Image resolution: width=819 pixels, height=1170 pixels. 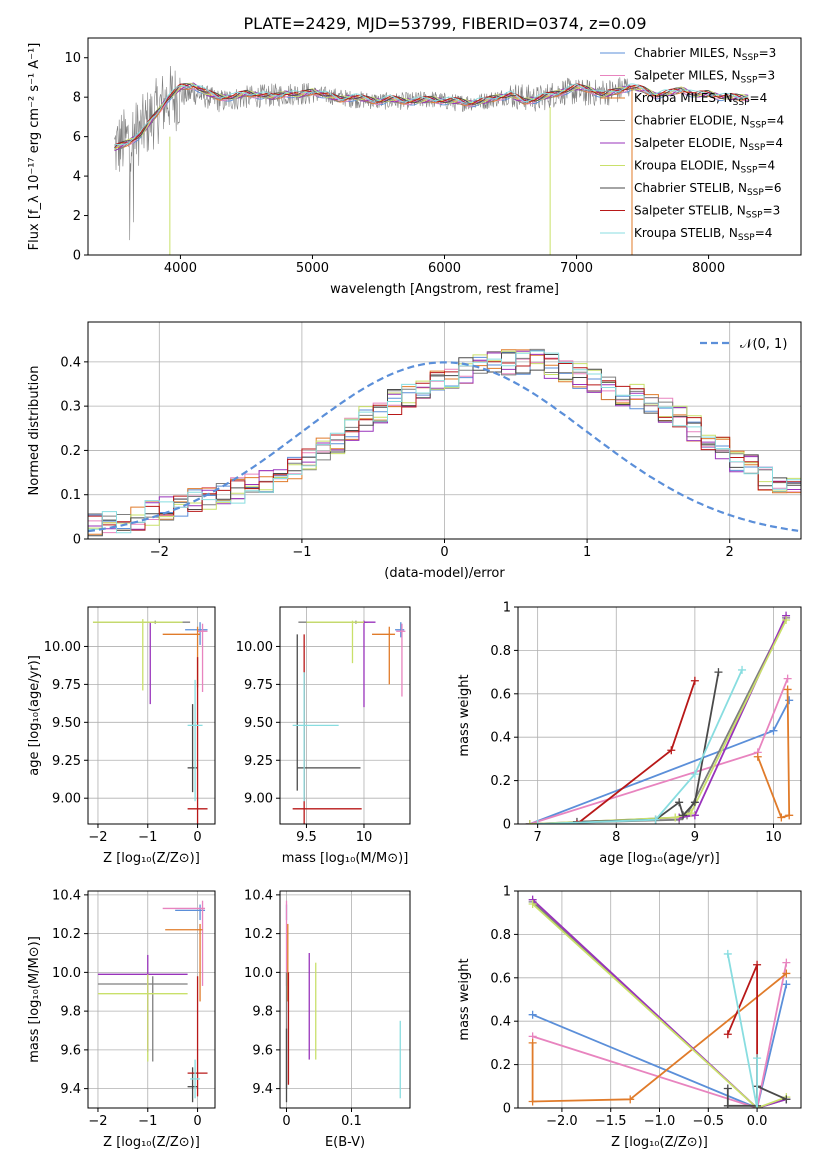 I want to click on age_vs_Z-ylabel: age [log₁₀(age/yr)], so click(x=34, y=715).